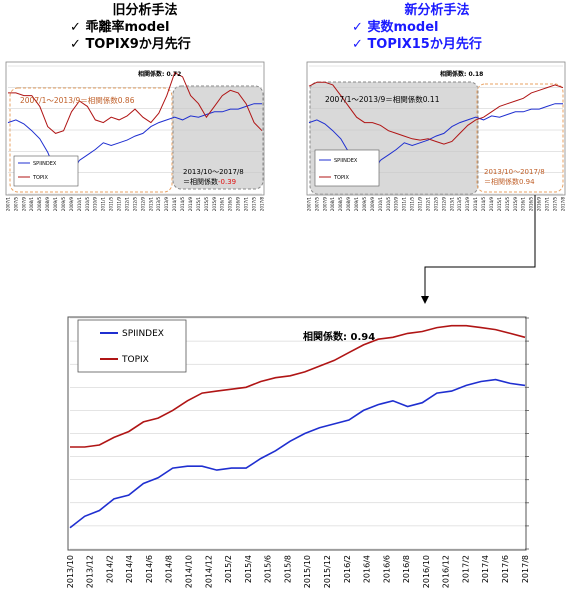  I want to click on x-tick-label: 2014/1, so click(174, 204).